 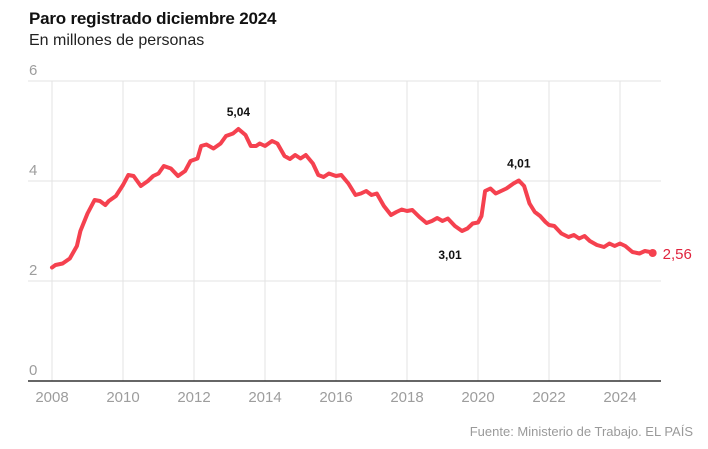 What do you see at coordinates (33, 270) in the screenshot?
I see `y-tick-label: 2` at bounding box center [33, 270].